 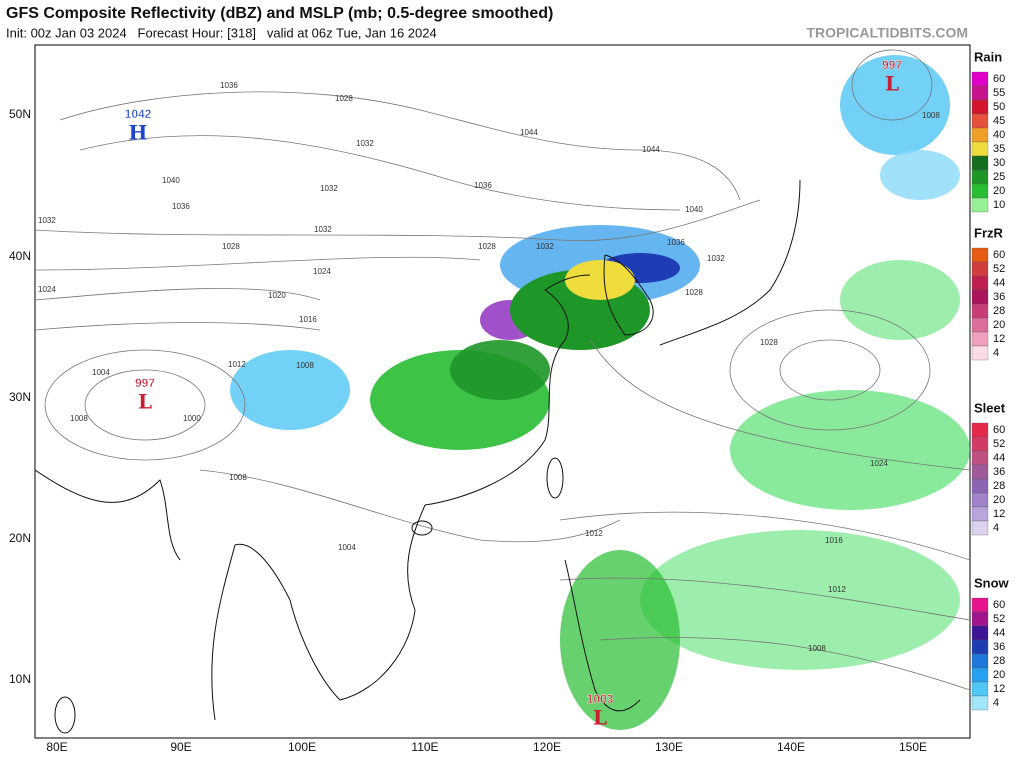 What do you see at coordinates (600, 718) in the screenshot?
I see `center-letter: L` at bounding box center [600, 718].